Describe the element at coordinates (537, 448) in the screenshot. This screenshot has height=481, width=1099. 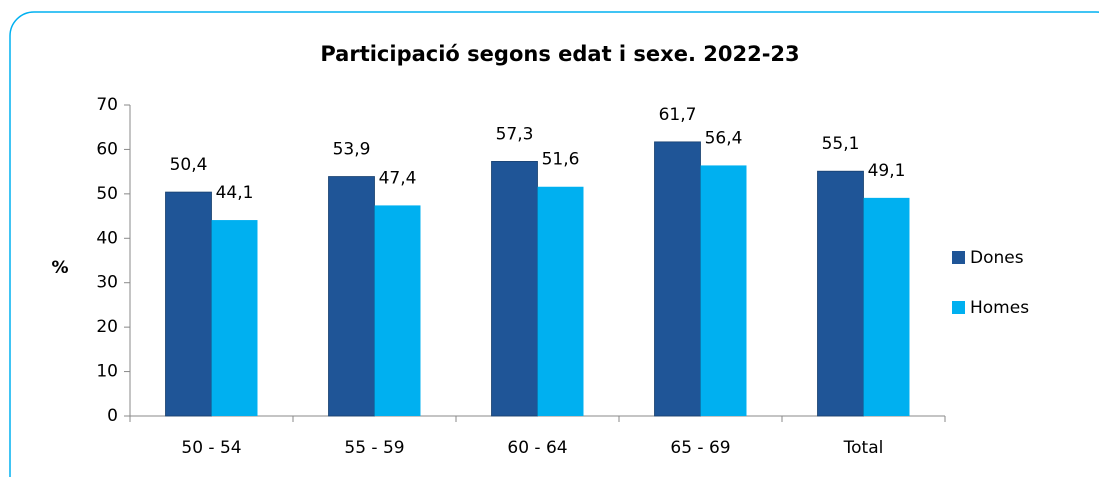
I see `x-tick-label: 60 - 64` at that location.